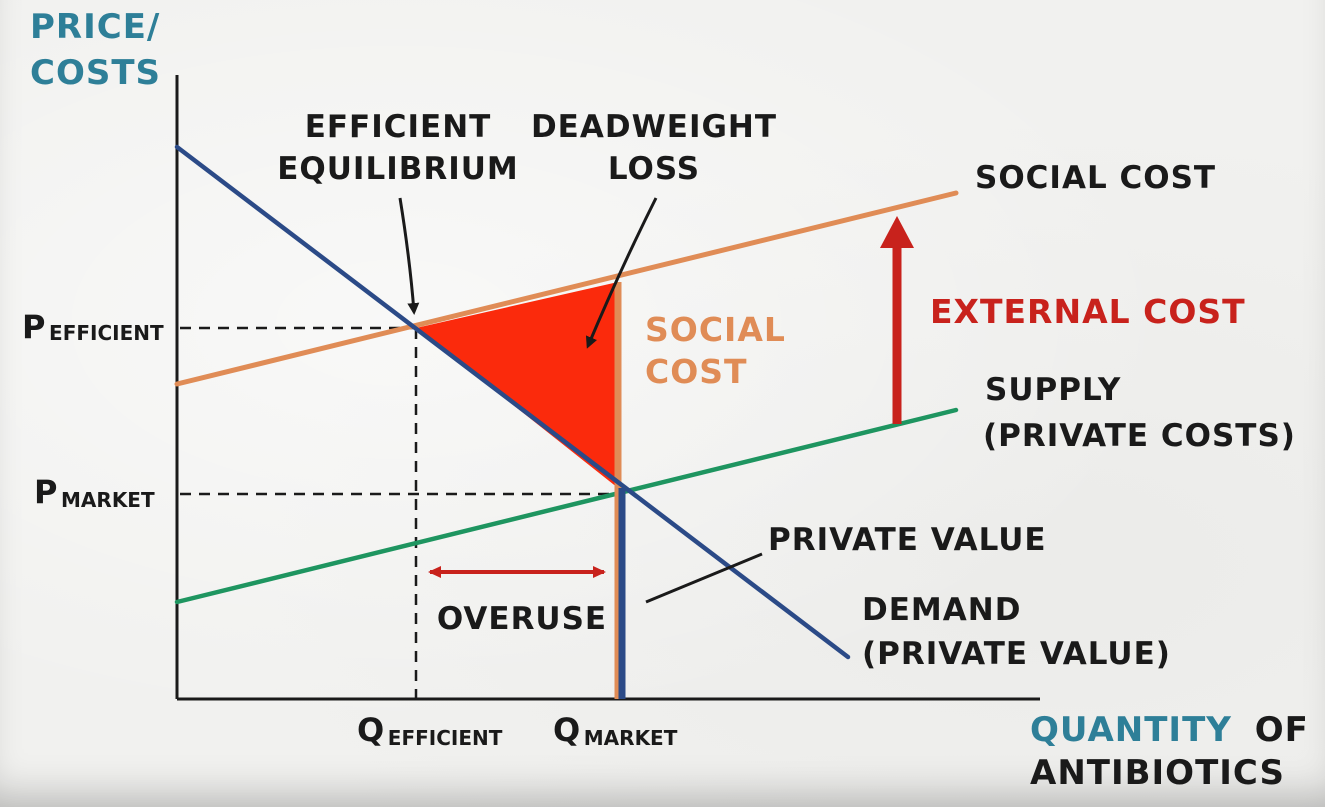 This screenshot has width=1325, height=807. I want to click on supply-label-line1: SUPPLY, so click(1053, 390).